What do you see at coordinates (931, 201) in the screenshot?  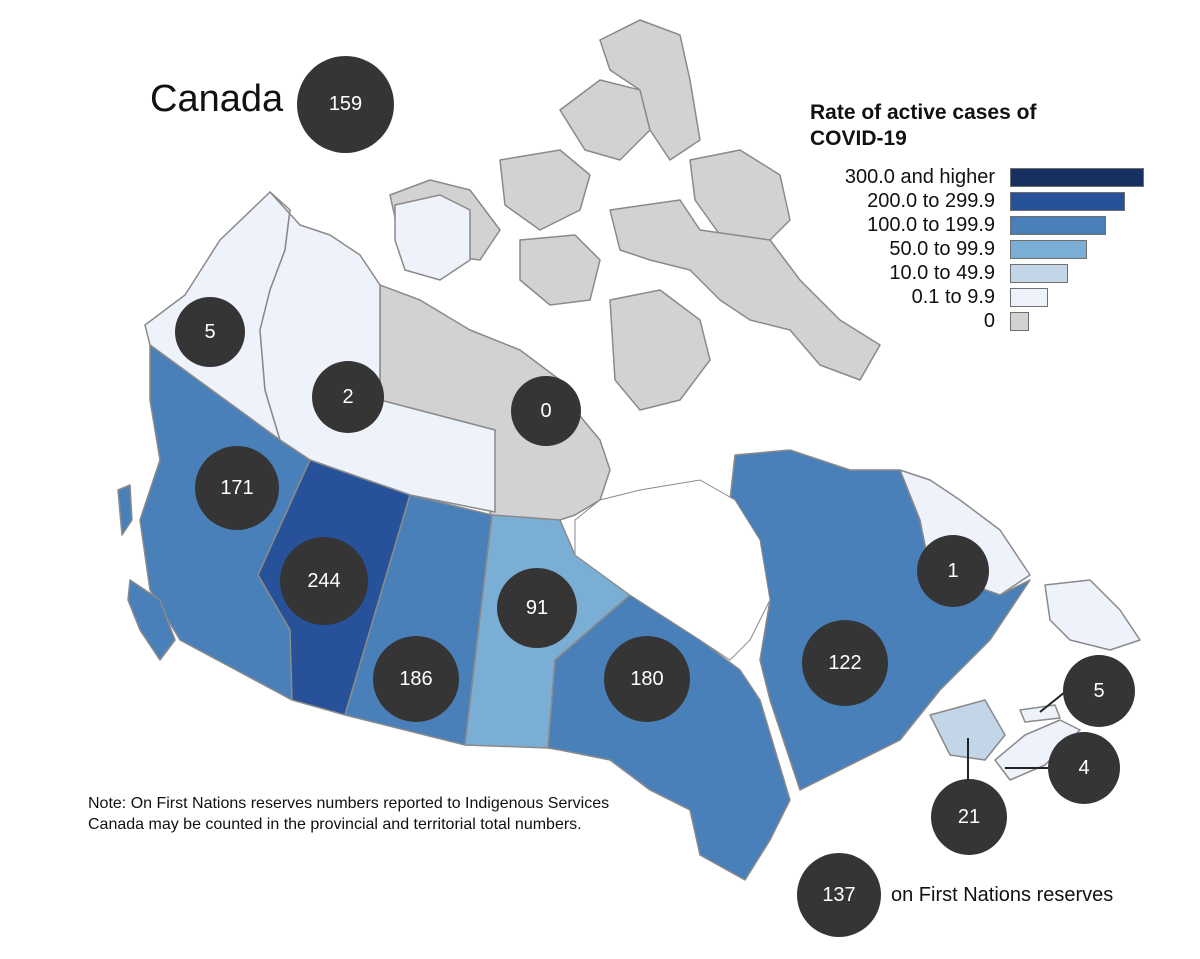 I see `legend-label: 200.0 to 299.9` at bounding box center [931, 201].